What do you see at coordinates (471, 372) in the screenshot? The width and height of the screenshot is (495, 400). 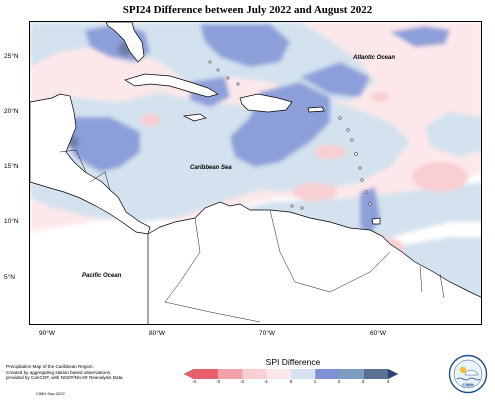 I see `cloud-icon` at bounding box center [471, 372].